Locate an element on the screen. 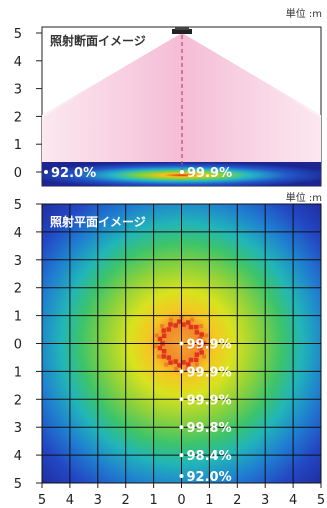  plan-reading-label: 92.0% is located at coordinates (209, 477).